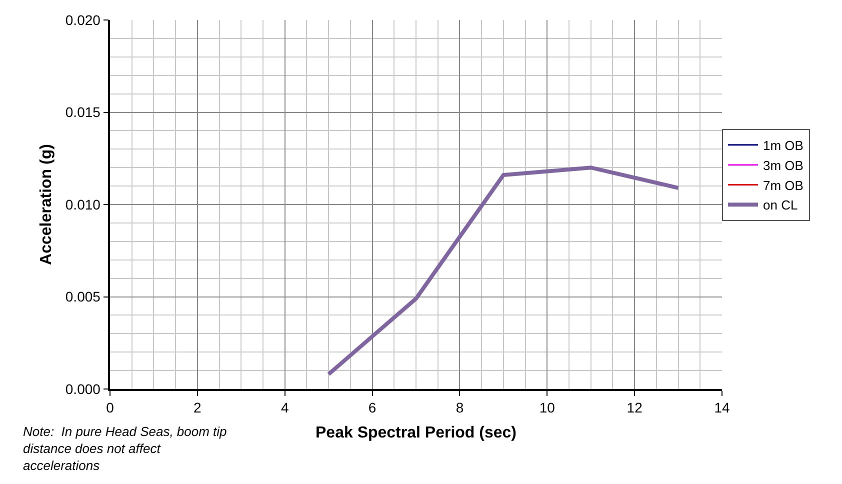  Describe the element at coordinates (783, 145) in the screenshot. I see `legend-label: 1m OB` at that location.